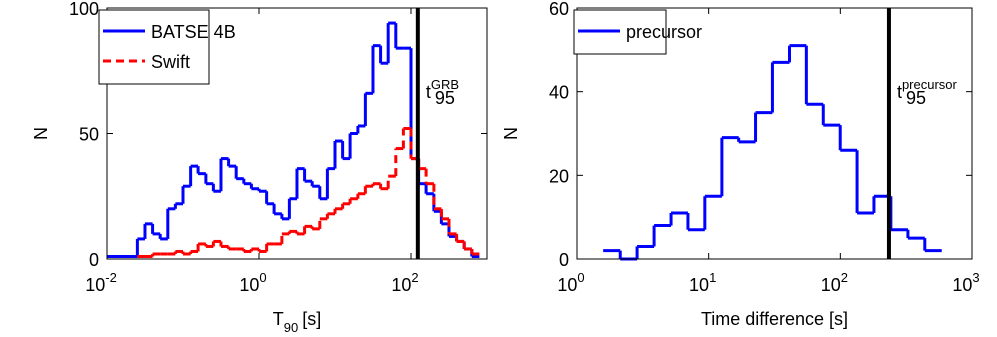  What do you see at coordinates (154, 47) in the screenshot?
I see `legend-box` at bounding box center [154, 47].